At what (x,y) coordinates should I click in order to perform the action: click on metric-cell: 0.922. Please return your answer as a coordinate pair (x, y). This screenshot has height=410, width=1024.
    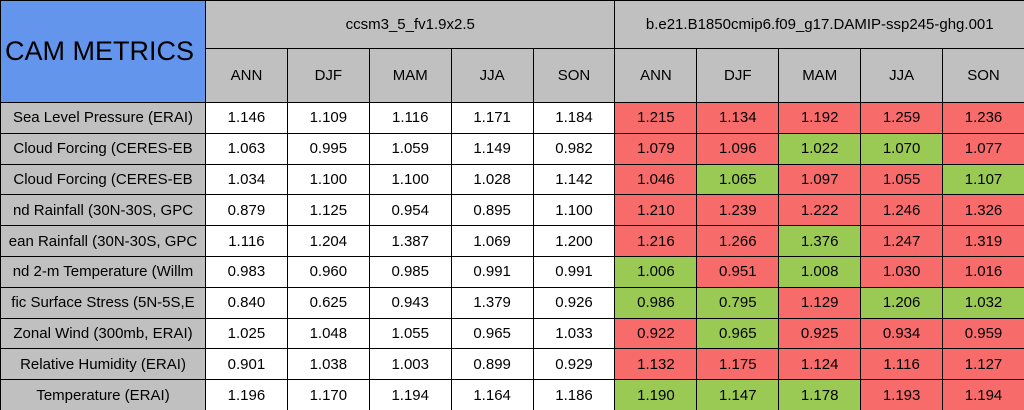
    Looking at the image, I should click on (656, 333).